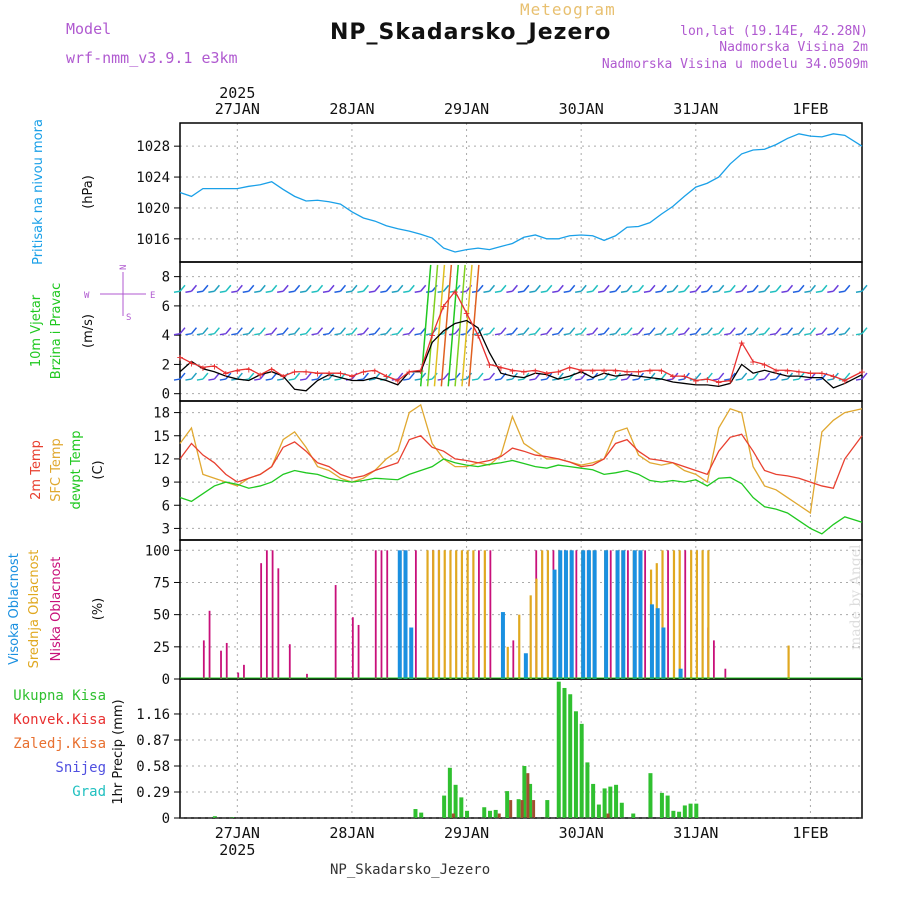 The width and height of the screenshot is (900, 900). I want to click on y-tick-label: 9, so click(166, 483).